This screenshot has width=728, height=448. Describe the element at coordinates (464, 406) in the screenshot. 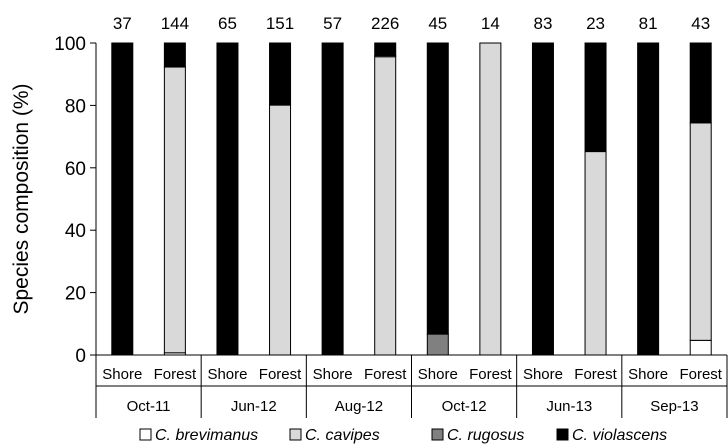

I see `sampling-date-label: Oct-12` at that location.